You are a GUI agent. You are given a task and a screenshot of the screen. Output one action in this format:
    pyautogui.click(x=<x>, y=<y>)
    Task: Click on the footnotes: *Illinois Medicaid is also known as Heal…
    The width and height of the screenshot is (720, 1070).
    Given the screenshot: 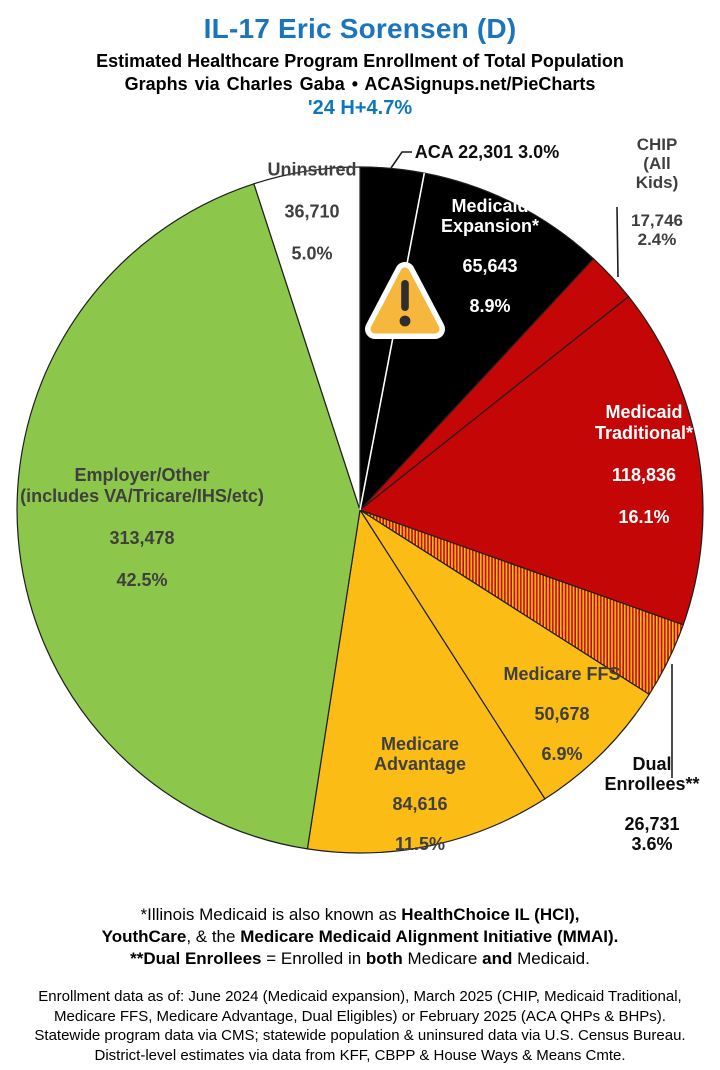 What is the action you would take?
    pyautogui.click(x=360, y=937)
    